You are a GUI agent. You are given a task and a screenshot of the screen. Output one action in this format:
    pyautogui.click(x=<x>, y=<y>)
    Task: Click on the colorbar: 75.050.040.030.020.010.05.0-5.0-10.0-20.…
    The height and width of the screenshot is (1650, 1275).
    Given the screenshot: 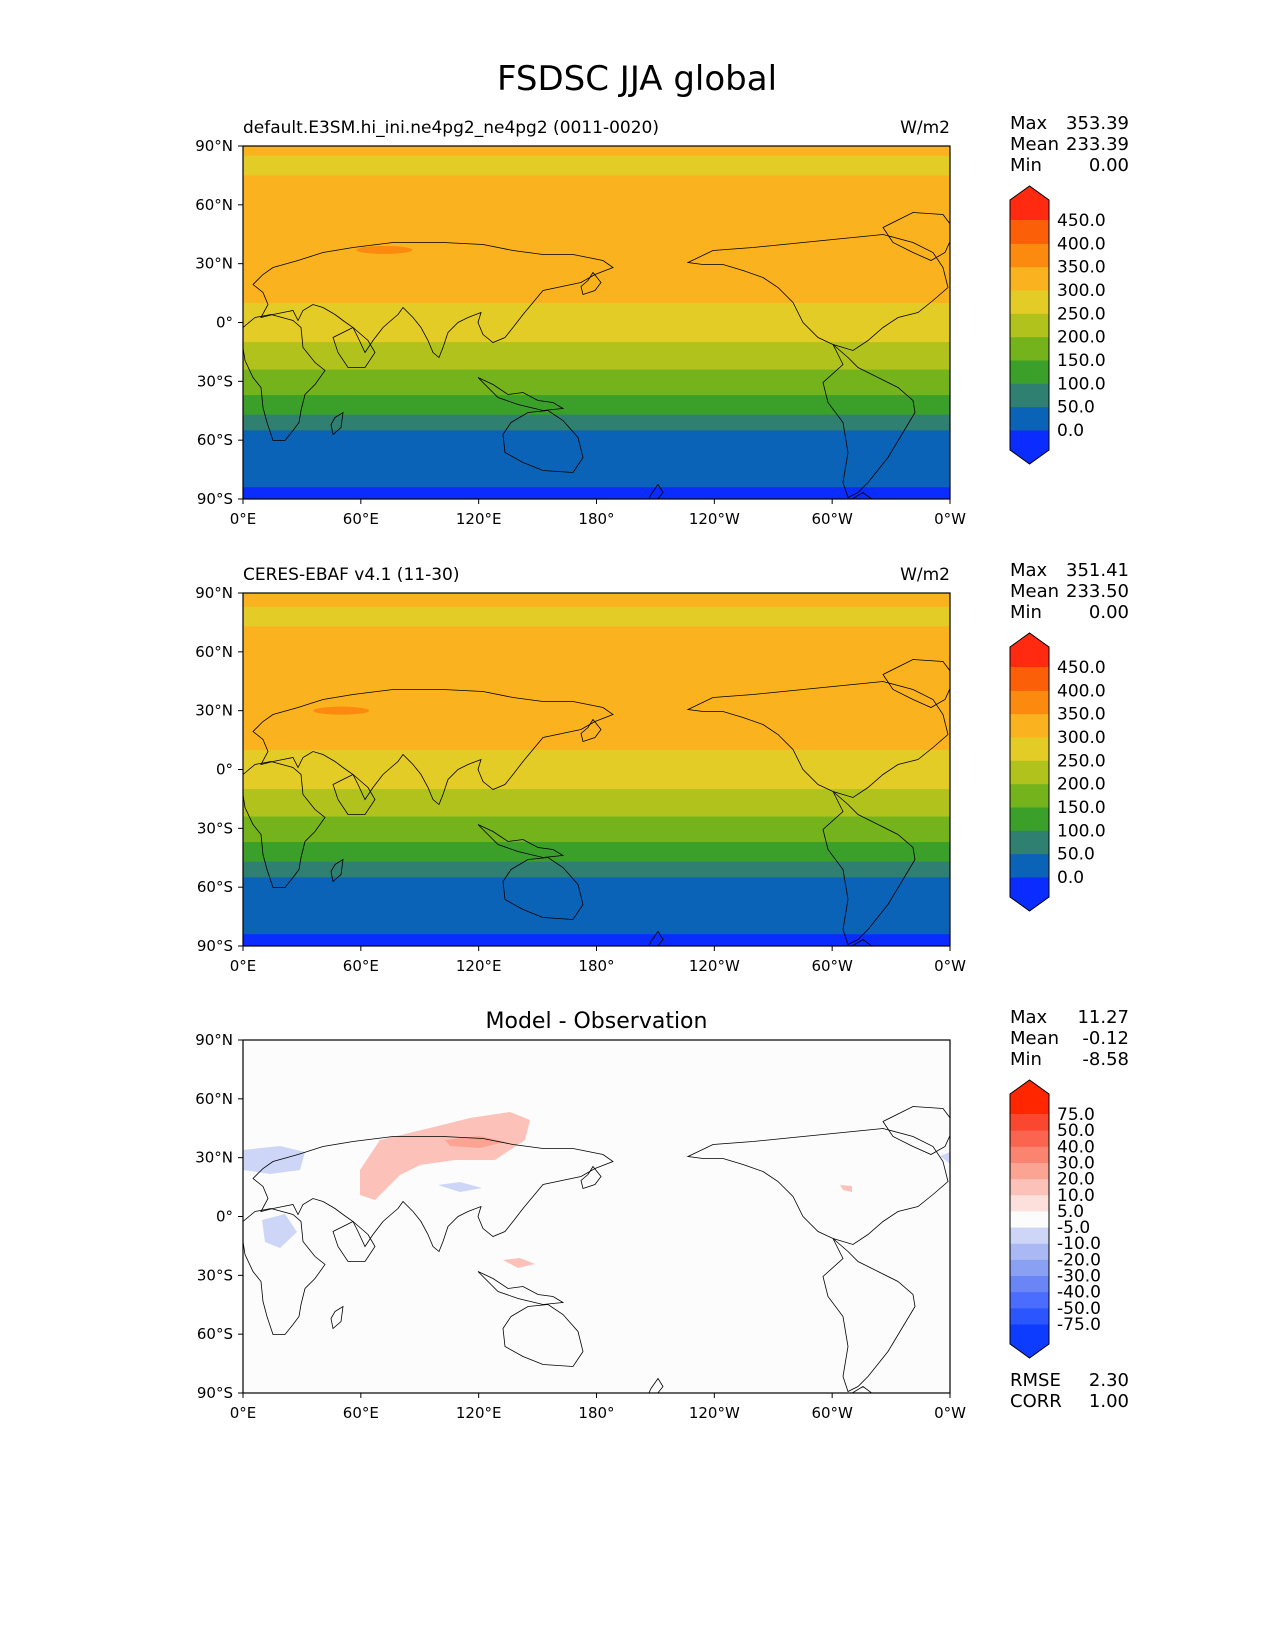 What is the action you would take?
    pyautogui.click(x=1055, y=1219)
    